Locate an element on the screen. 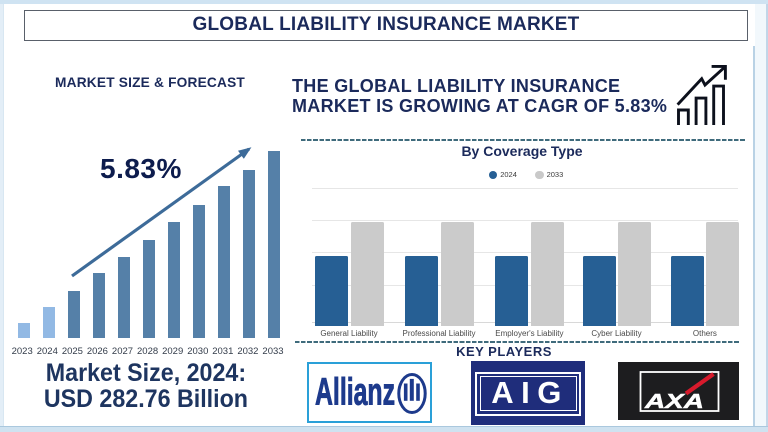 The width and height of the screenshot is (768, 432). svg-text: AXA is located at coordinates (674, 401).